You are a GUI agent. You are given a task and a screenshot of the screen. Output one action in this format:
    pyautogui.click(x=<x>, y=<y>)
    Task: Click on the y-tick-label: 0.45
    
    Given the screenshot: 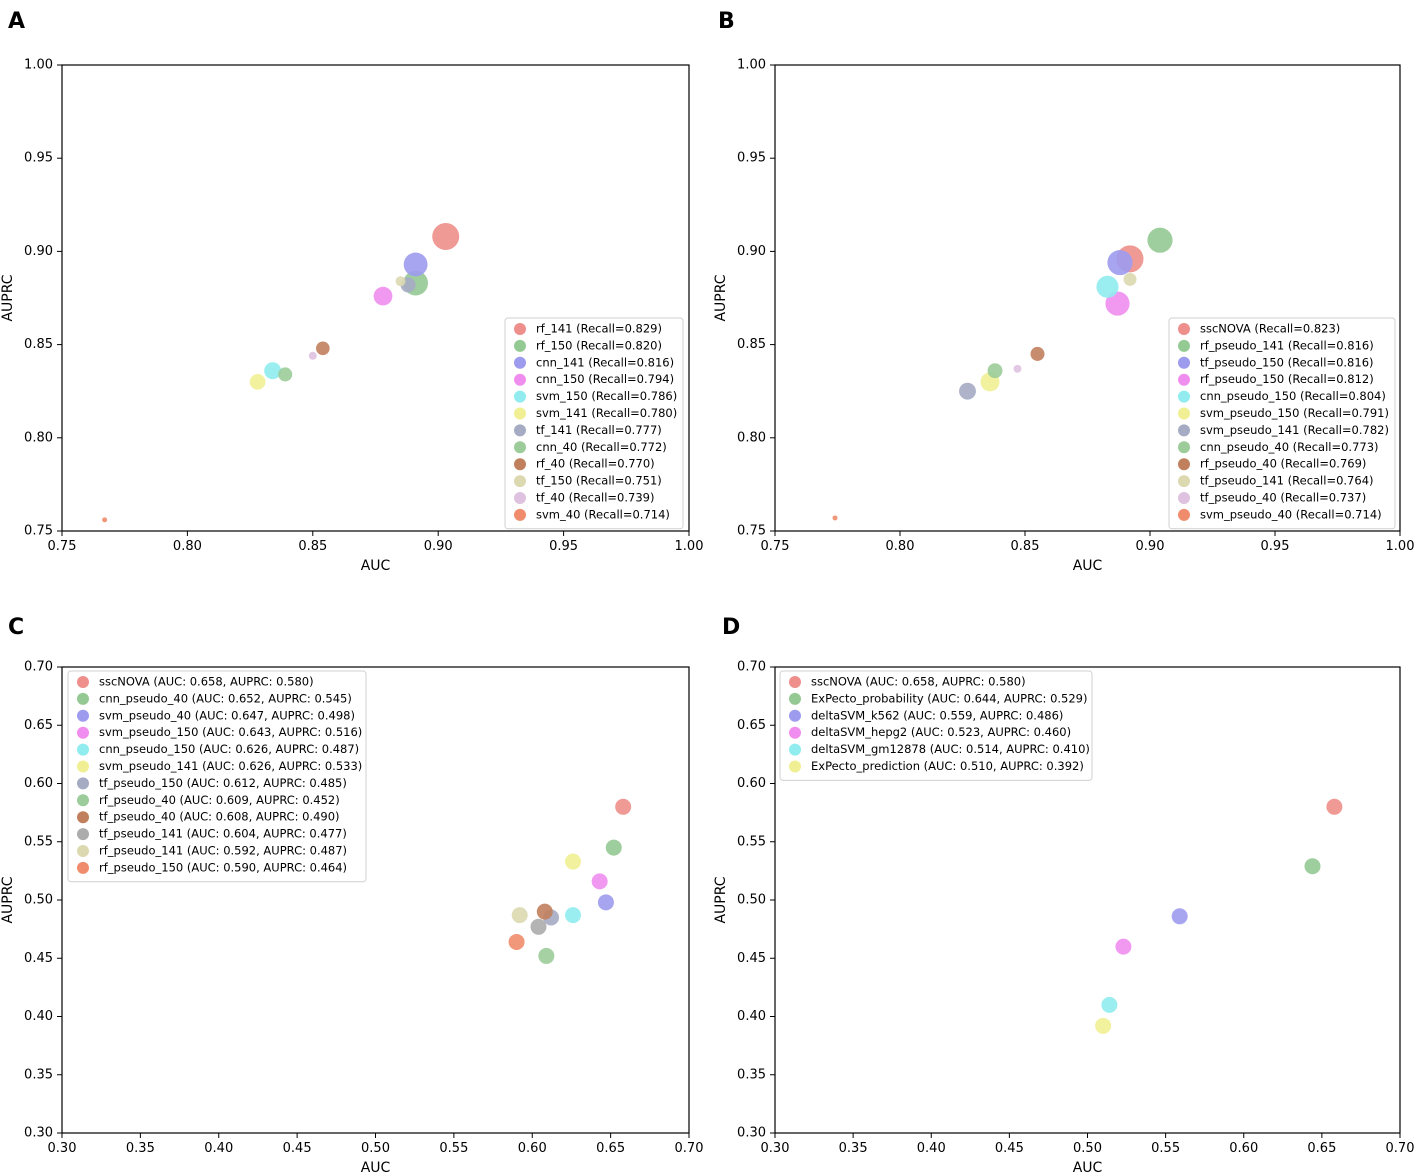 What is the action you would take?
    pyautogui.click(x=38, y=958)
    